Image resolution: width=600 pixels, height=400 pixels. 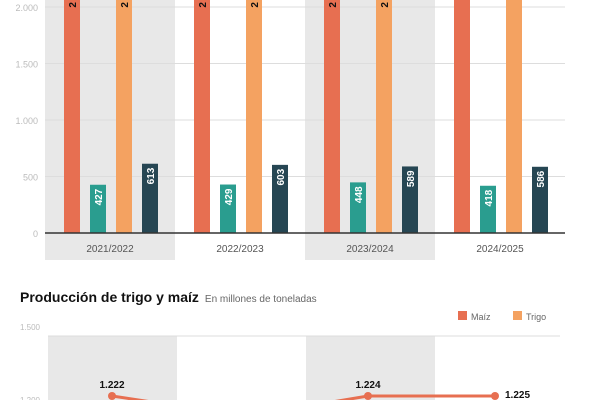 What do you see at coordinates (110, 249) in the screenshot?
I see `x-tick-label: 2021/2022` at bounding box center [110, 249].